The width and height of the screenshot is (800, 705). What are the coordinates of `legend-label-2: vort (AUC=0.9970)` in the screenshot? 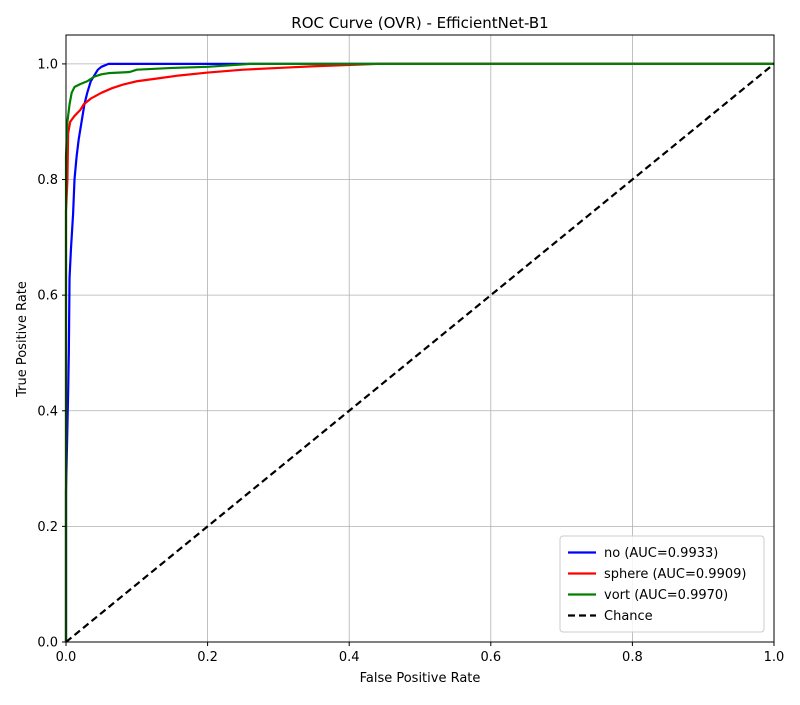 It's located at (666, 595).